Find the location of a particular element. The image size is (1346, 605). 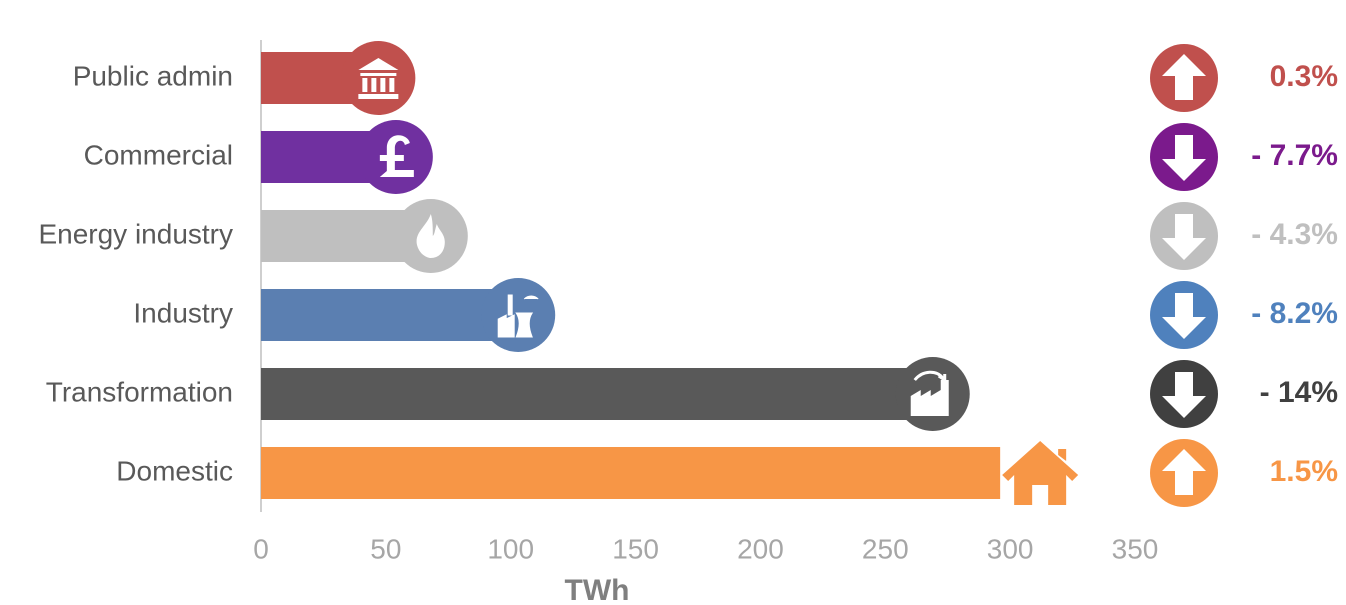

change-label: - 4.3% is located at coordinates (1294, 234).